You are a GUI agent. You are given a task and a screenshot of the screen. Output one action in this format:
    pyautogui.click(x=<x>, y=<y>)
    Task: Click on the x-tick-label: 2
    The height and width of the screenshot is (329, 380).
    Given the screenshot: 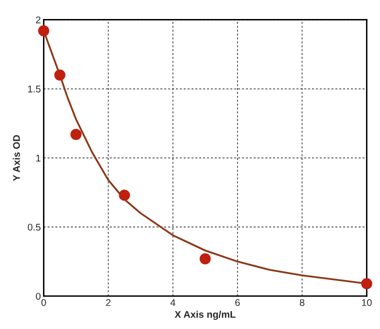 What is the action you would take?
    pyautogui.click(x=108, y=302)
    